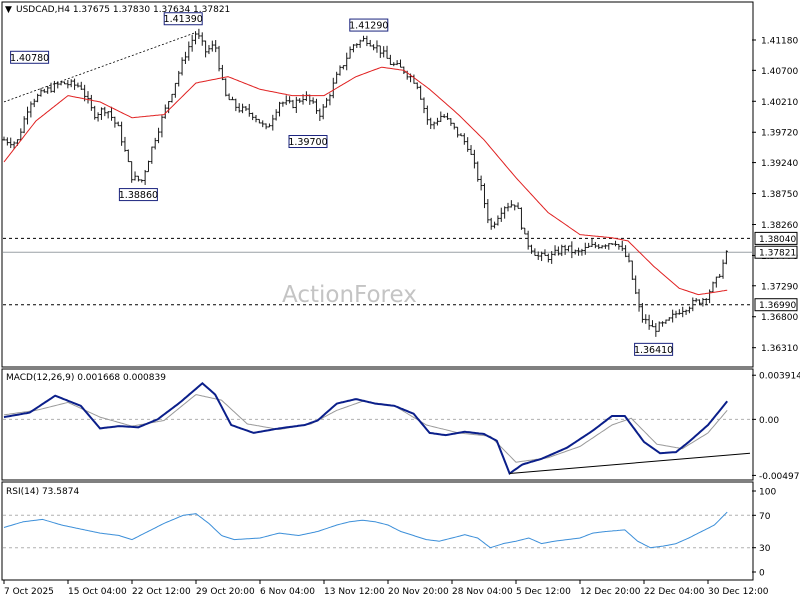  I want to click on x-tick-label: 28 Nov 04:00, so click(482, 592).